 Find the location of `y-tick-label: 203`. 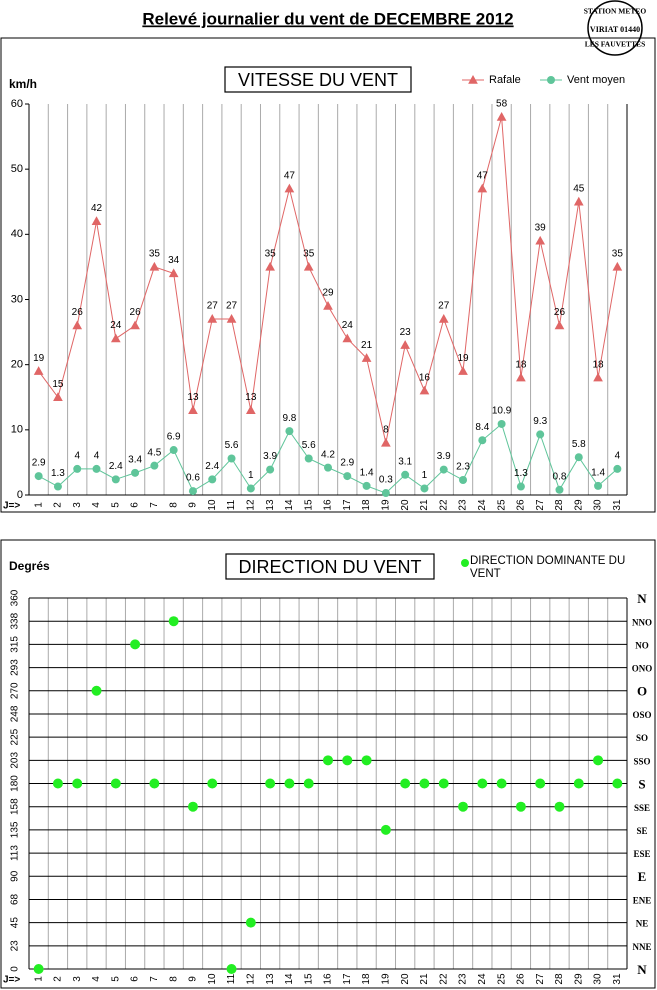

y-tick-label: 203 is located at coordinates (15, 760).